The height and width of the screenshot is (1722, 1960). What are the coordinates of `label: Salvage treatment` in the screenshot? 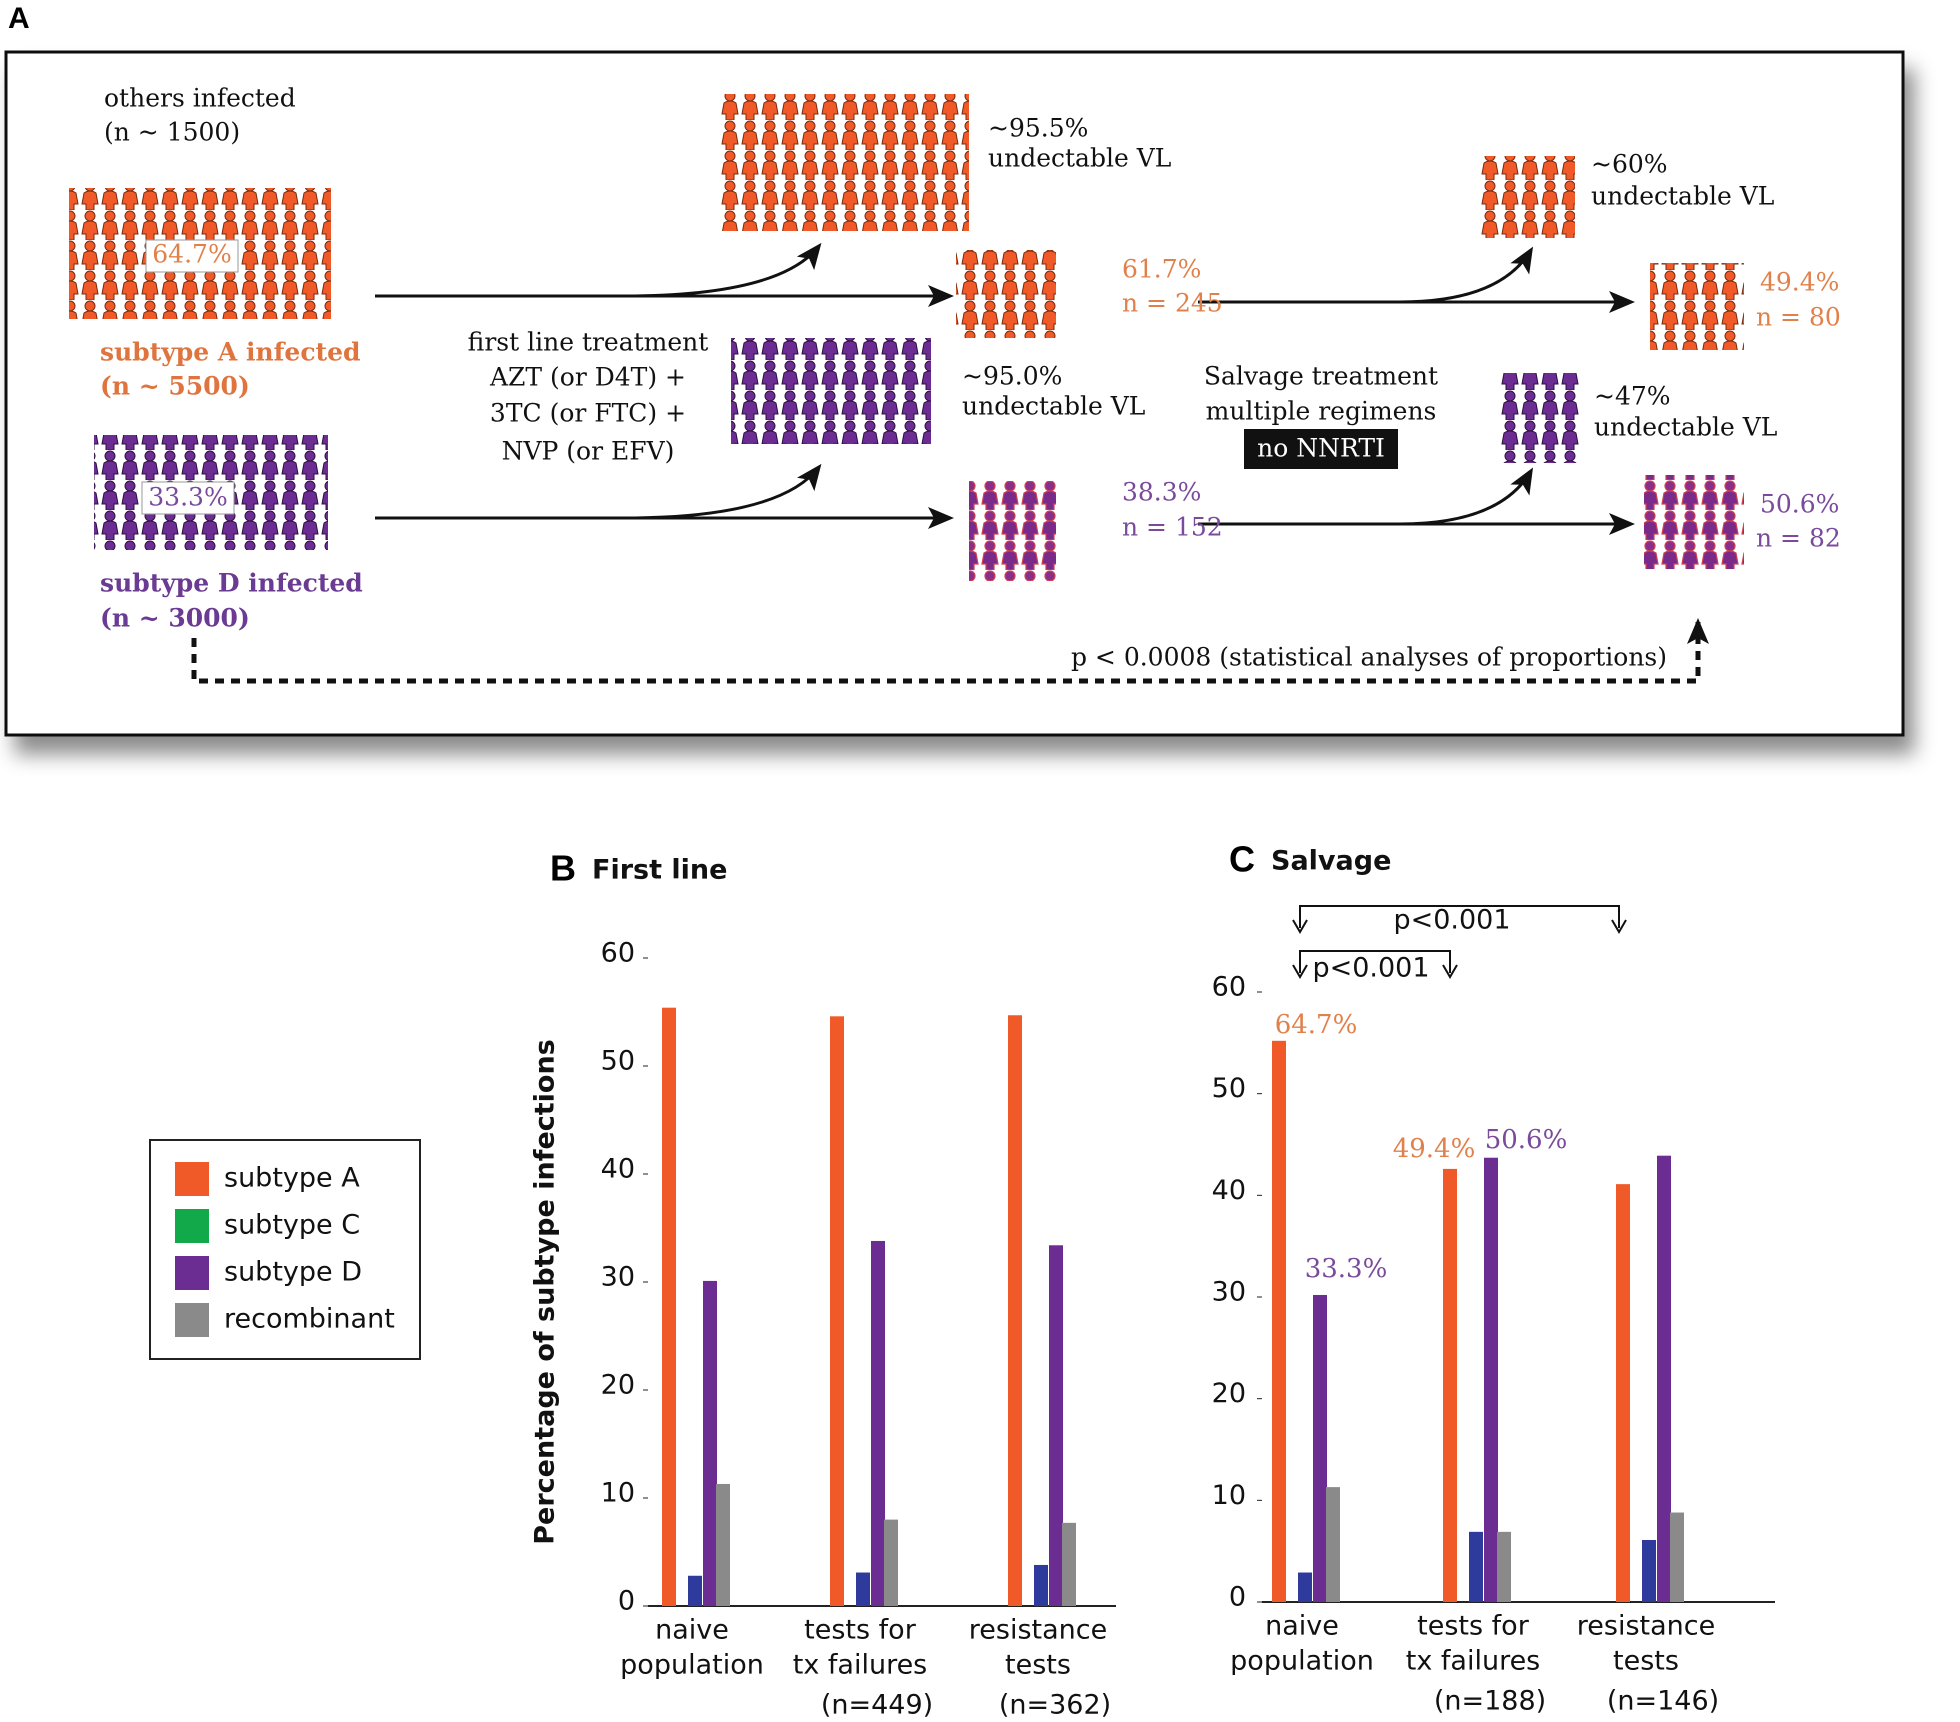 It's located at (1321, 376).